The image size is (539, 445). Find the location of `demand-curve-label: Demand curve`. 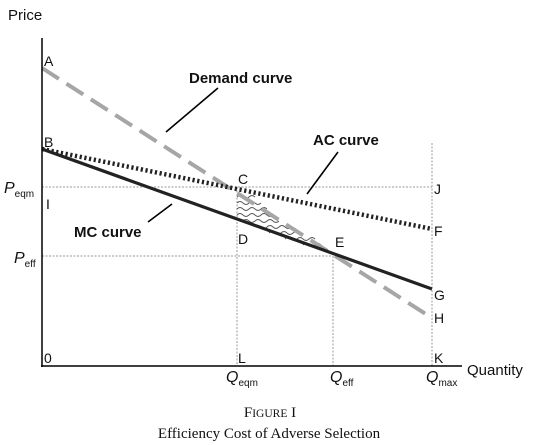

demand-curve-label: Demand curve is located at coordinates (240, 78).